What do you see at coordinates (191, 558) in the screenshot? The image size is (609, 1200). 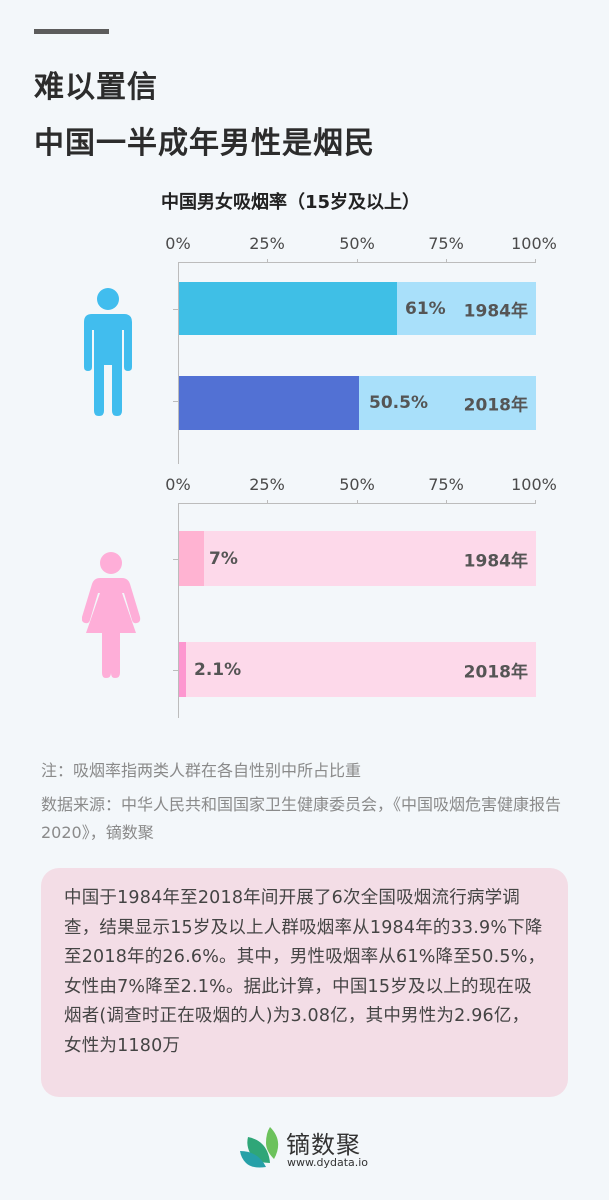 I see `female-bar-1984-fill` at bounding box center [191, 558].